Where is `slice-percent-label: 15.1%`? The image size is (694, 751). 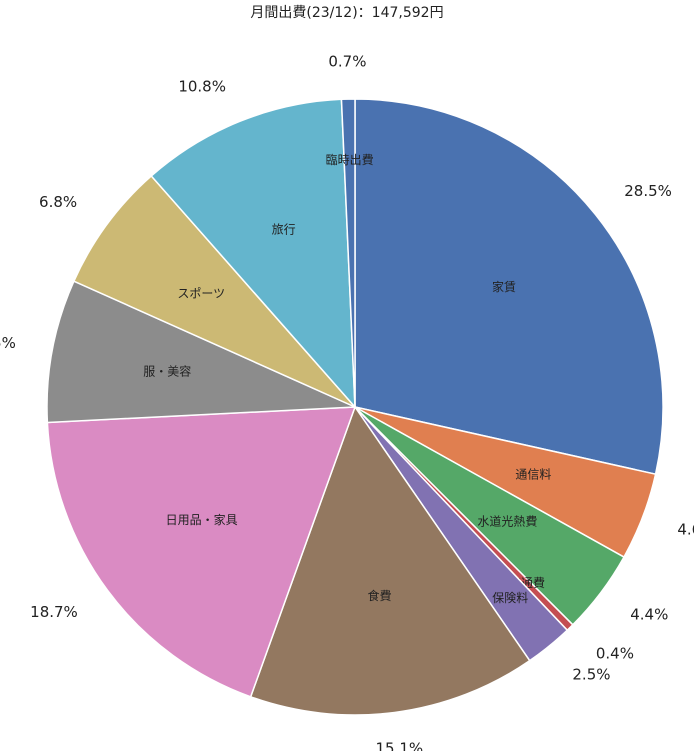 slice-percent-label: 15.1% is located at coordinates (399, 745).